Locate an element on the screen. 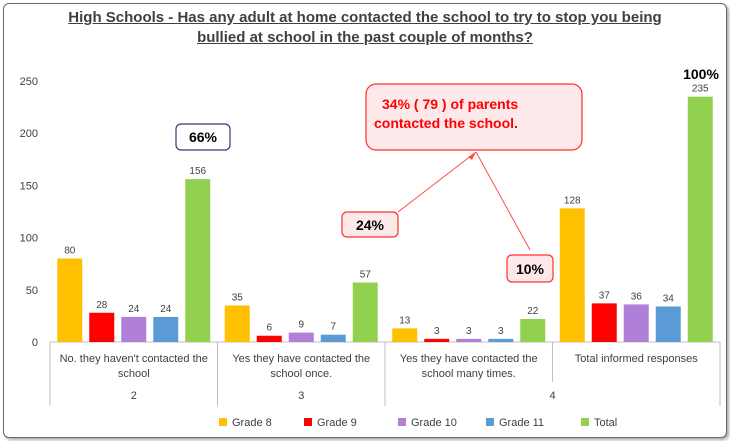 The width and height of the screenshot is (730, 441). callout-10: 10% is located at coordinates (530, 268).